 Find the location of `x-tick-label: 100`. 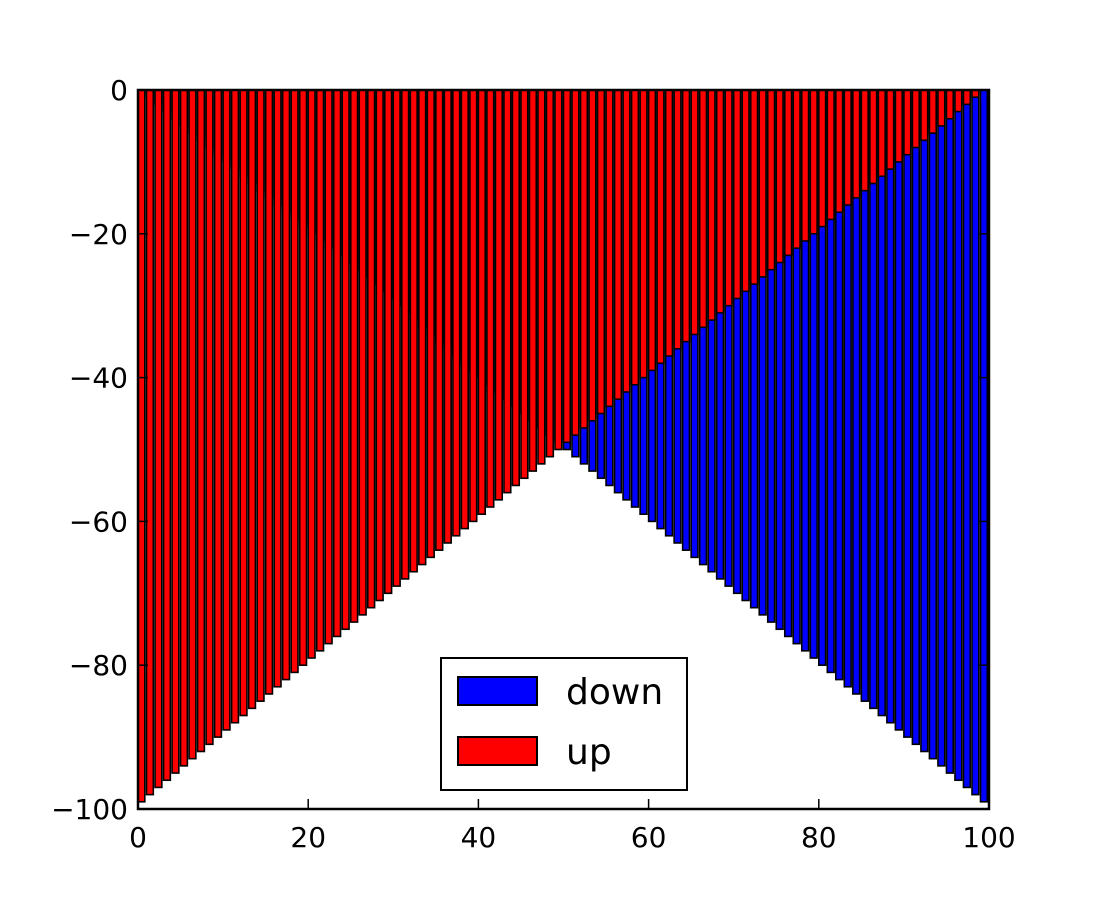

x-tick-label: 100 is located at coordinates (988, 837).